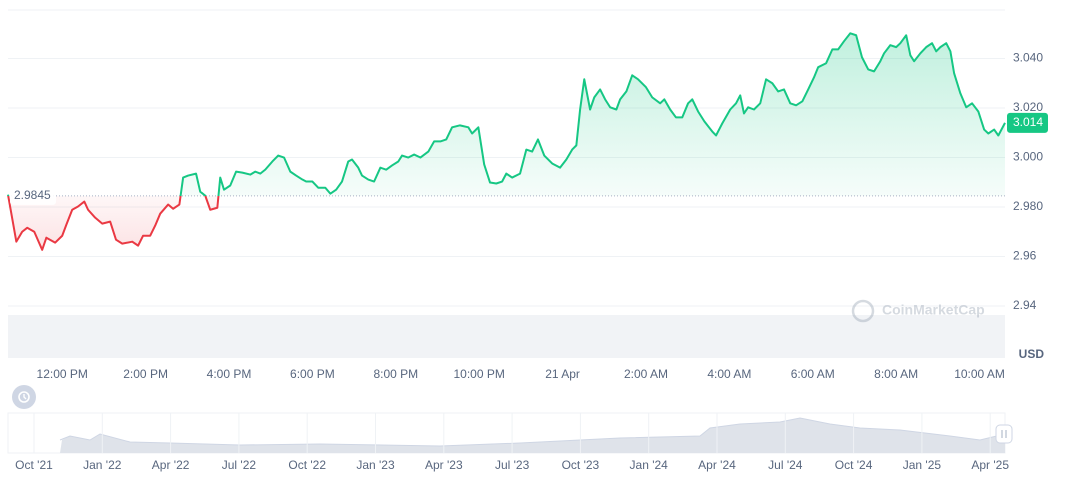  What do you see at coordinates (395, 374) in the screenshot?
I see `x-tick-label: 8:00 PM` at bounding box center [395, 374].